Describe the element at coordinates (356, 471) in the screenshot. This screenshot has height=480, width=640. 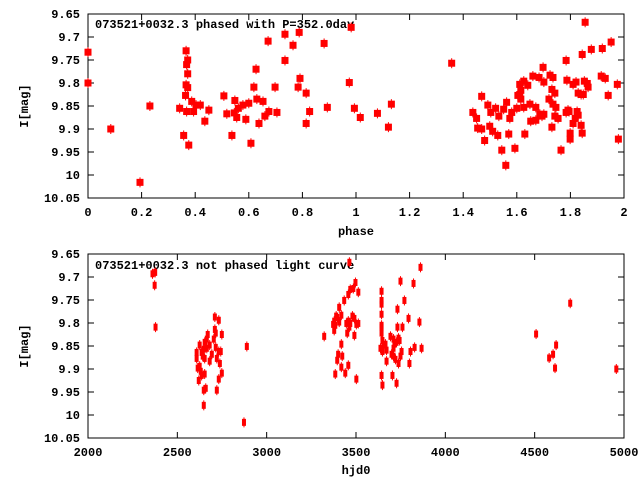
I see `unphased-plot-xlabel: hjd0` at that location.